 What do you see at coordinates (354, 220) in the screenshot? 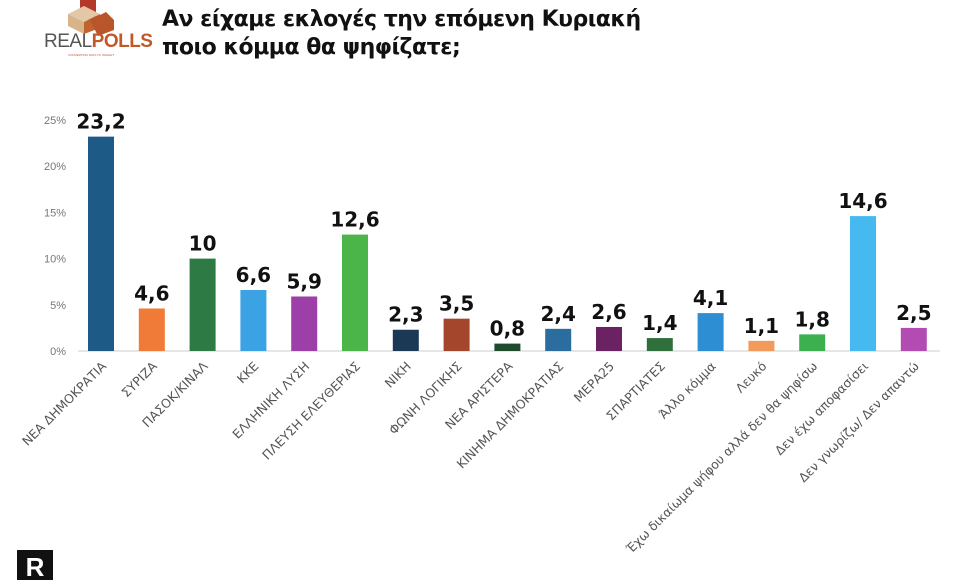
I see `data-label: 12,6` at bounding box center [354, 220].